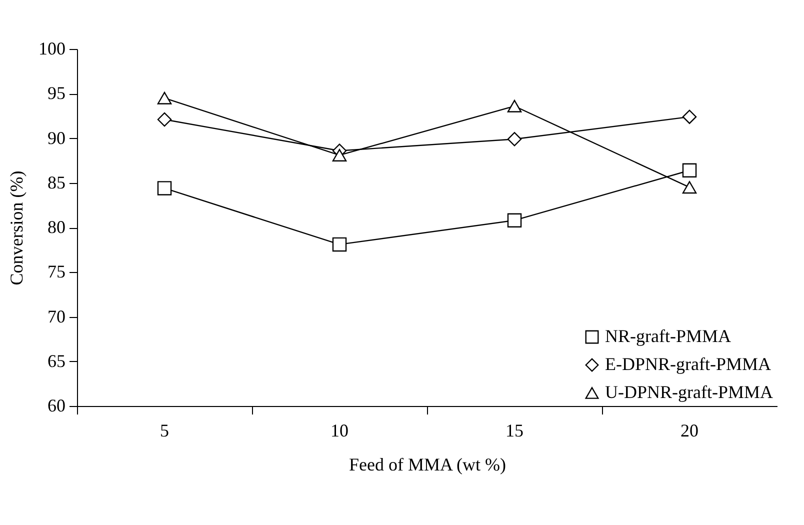 The height and width of the screenshot is (525, 804). Describe the element at coordinates (57, 138) in the screenshot. I see `y-tick-label: 90` at that location.